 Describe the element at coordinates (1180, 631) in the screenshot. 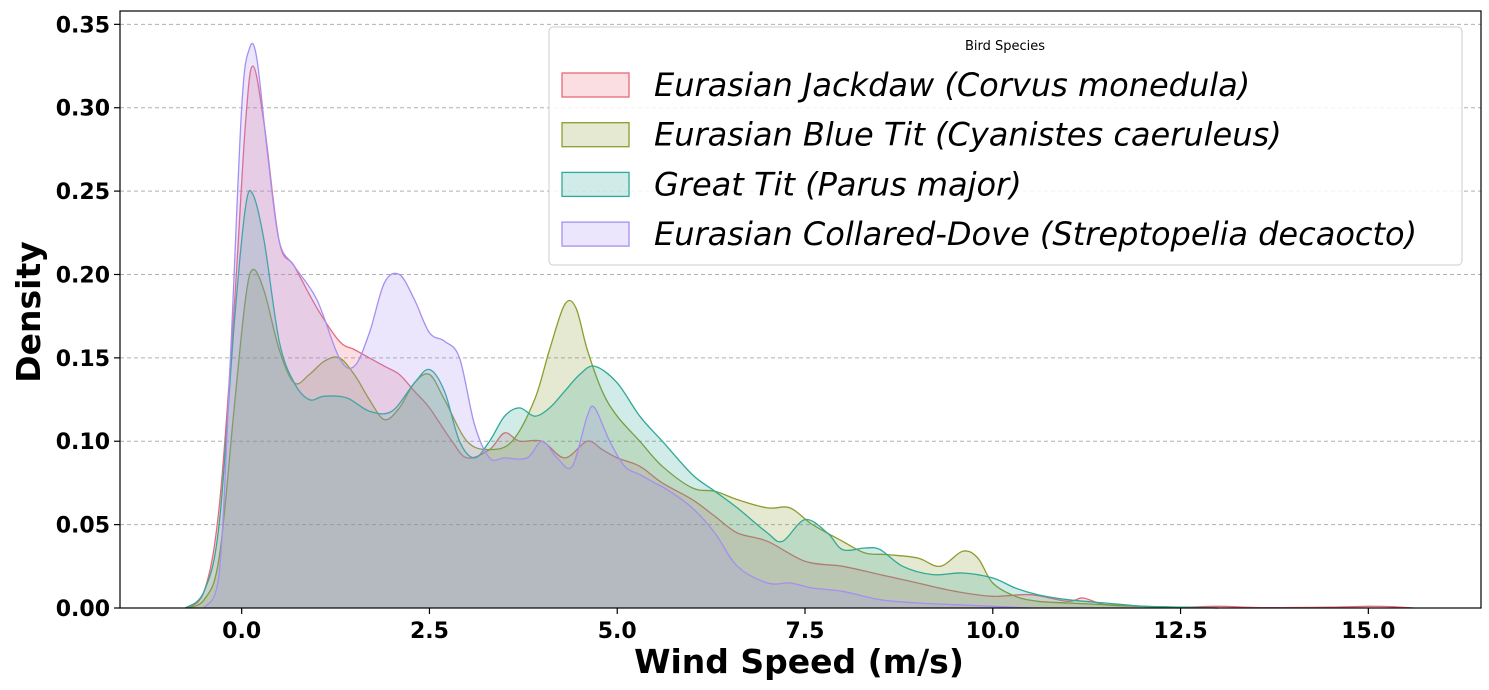

I see `x-tick-label: 12.5` at that location.